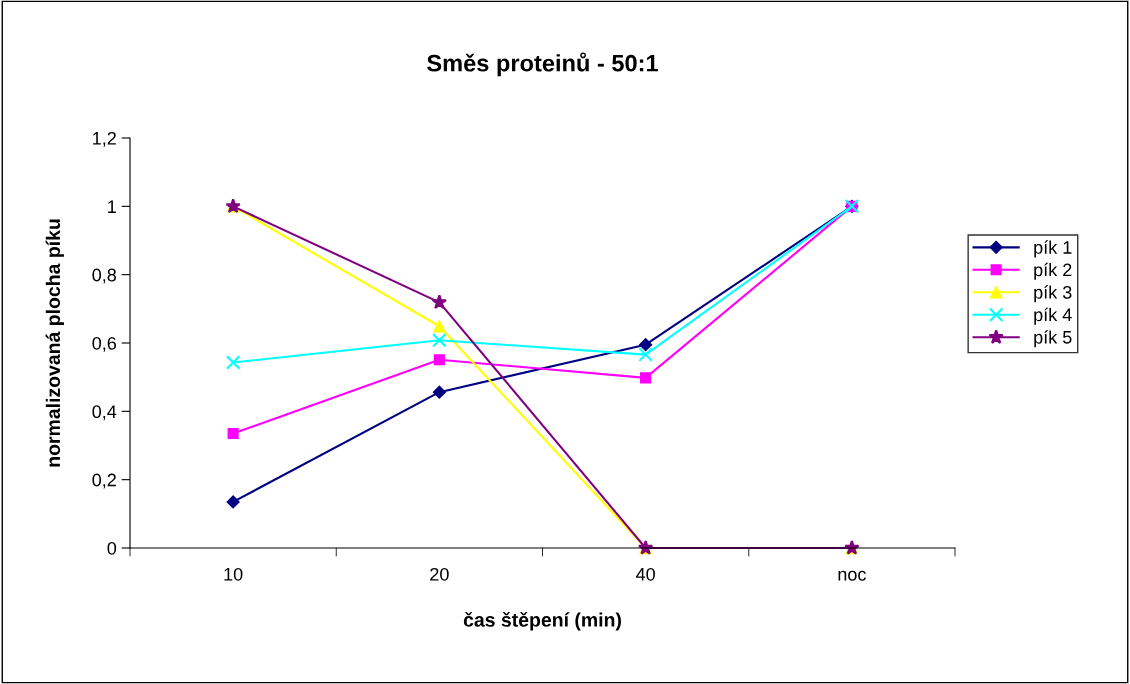 This screenshot has height=684, width=1130. Describe the element at coordinates (104, 413) in the screenshot. I see `y-tick-label: 0,4` at that location.